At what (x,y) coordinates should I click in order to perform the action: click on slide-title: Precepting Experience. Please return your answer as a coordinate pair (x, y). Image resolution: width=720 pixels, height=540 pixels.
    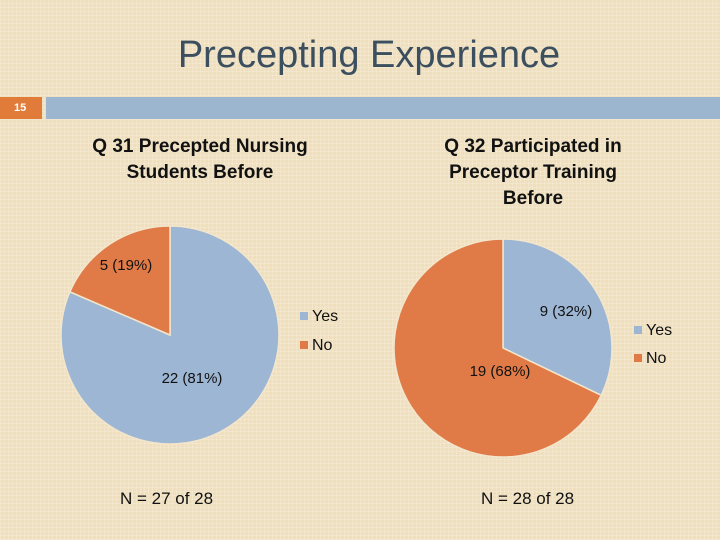
    Looking at the image, I should click on (369, 55).